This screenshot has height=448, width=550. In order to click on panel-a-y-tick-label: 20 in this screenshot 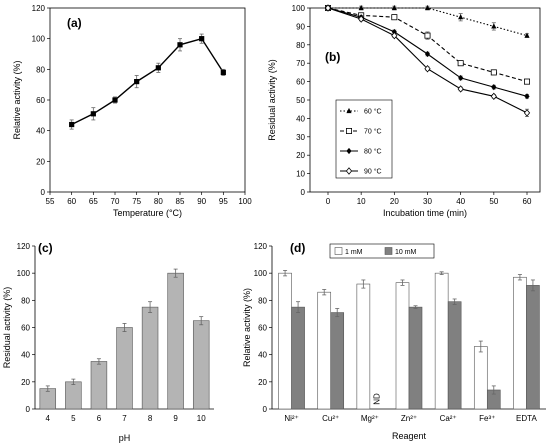, I will do `click(40, 161)`.